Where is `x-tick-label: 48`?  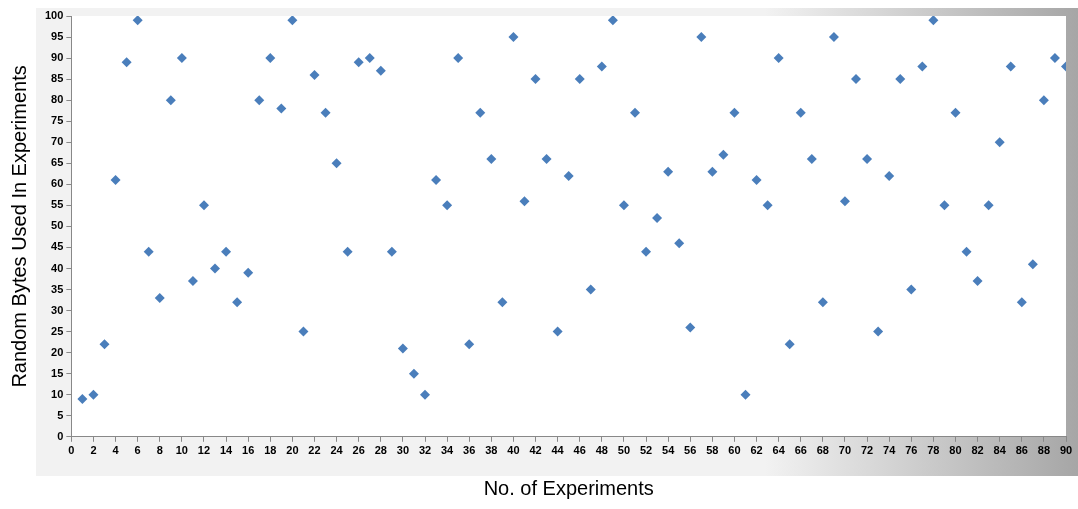 x-tick-label: 48 is located at coordinates (601, 450).